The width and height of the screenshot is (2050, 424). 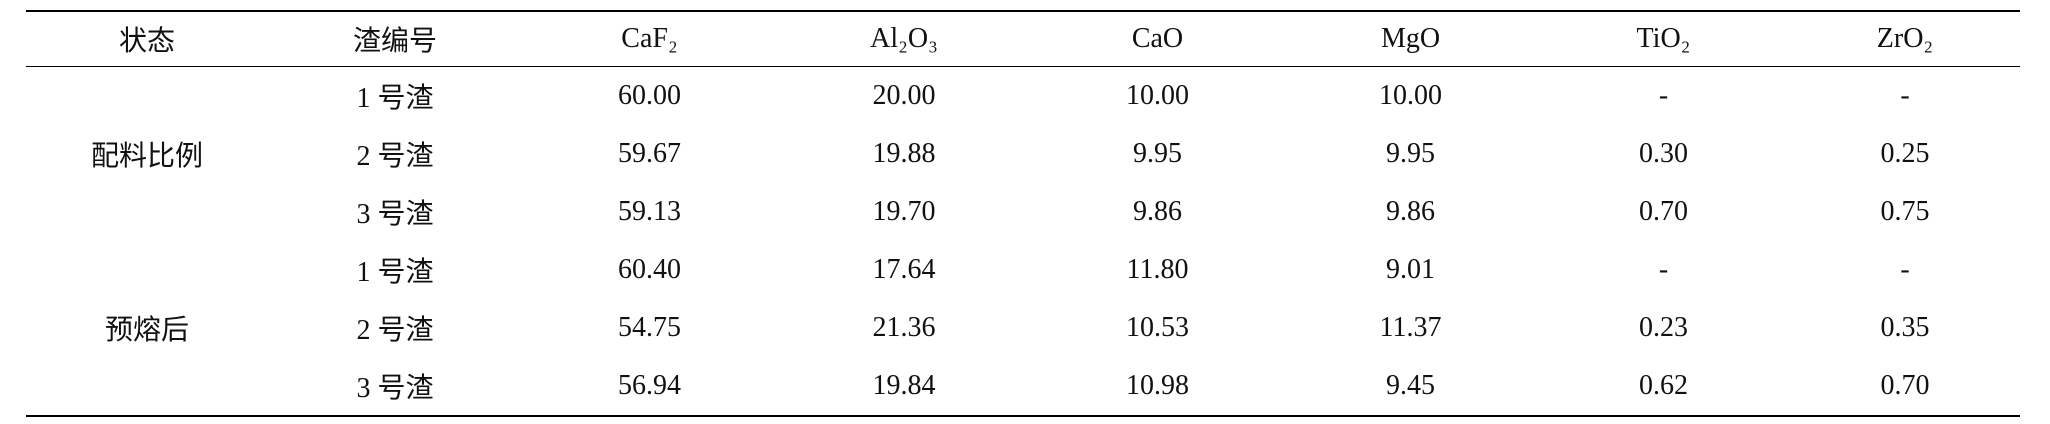 What do you see at coordinates (1905, 327) in the screenshot?
I see `value-cell: 0.35` at bounding box center [1905, 327].